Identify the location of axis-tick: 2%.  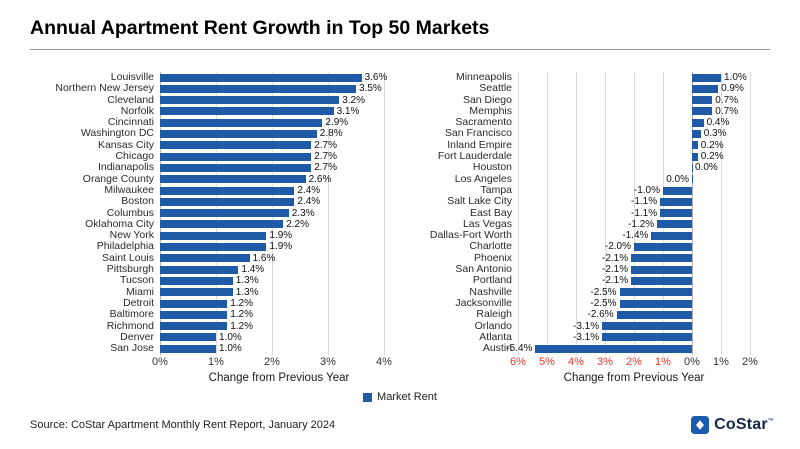
(272, 362).